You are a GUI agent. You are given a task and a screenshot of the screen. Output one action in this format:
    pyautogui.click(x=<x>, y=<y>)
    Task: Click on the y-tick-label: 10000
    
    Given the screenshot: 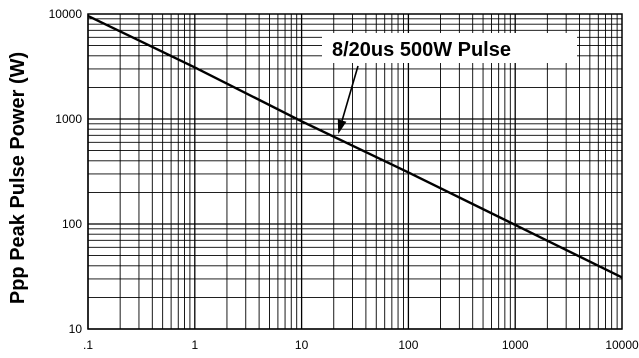 What is the action you would take?
    pyautogui.click(x=66, y=14)
    